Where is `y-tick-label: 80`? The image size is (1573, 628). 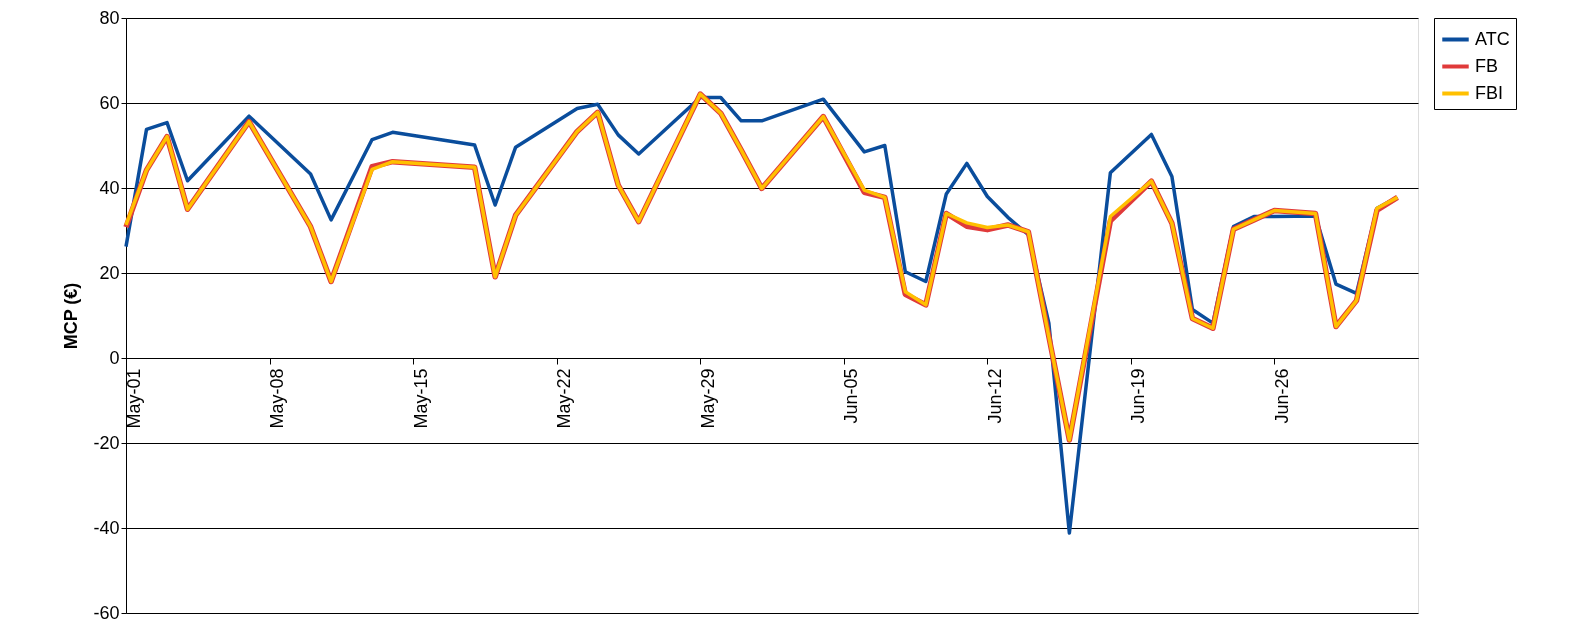 y-tick-label: 80 is located at coordinates (109, 17).